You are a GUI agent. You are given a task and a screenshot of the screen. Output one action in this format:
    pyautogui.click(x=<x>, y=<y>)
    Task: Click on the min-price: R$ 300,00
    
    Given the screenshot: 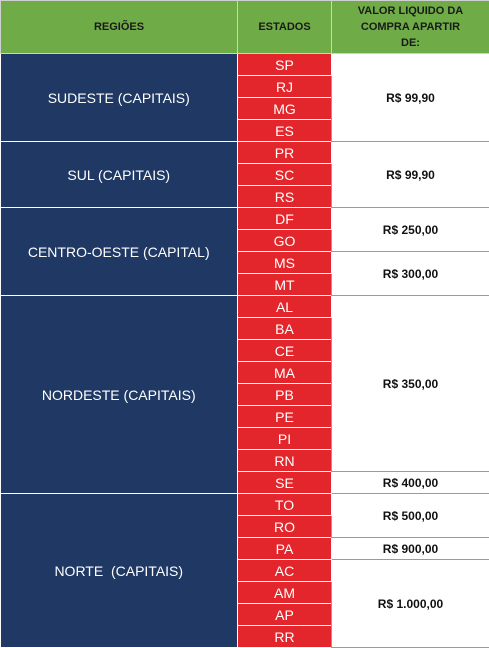 What is the action you would take?
    pyautogui.click(x=410, y=273)
    